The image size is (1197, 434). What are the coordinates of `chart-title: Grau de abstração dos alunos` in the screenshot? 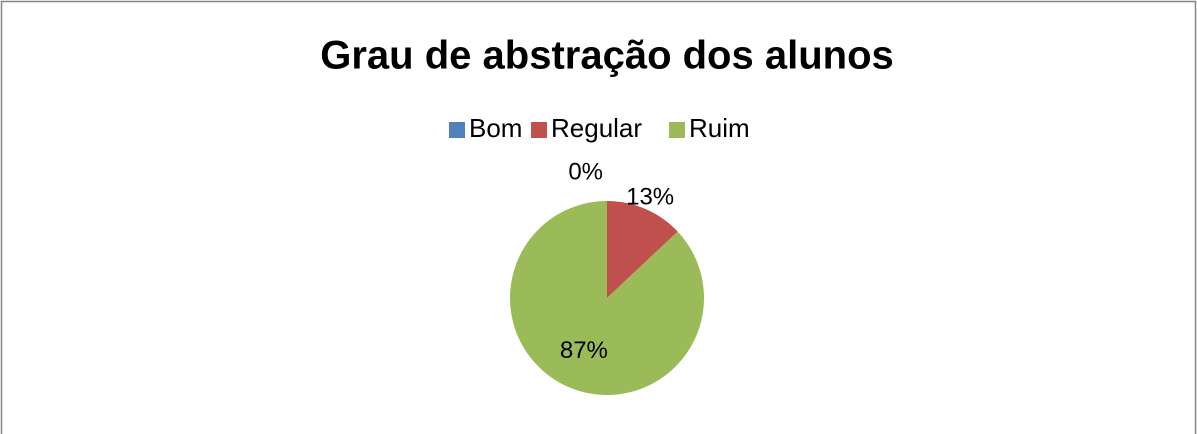 It's located at (607, 56).